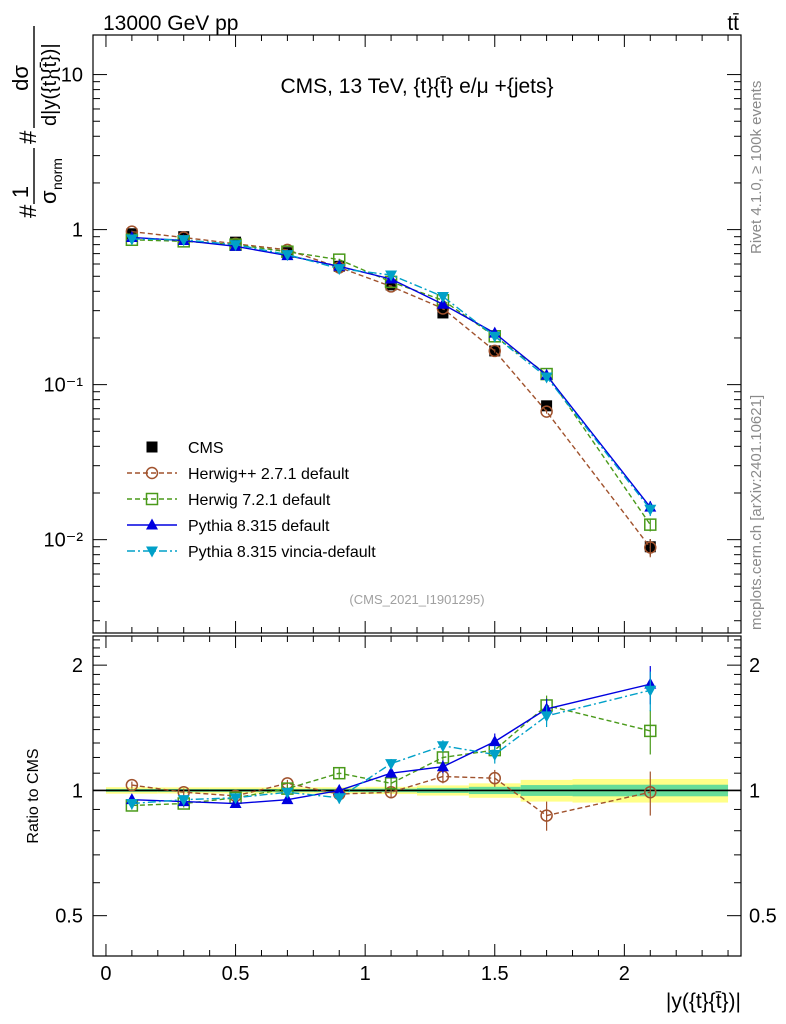 The image size is (786, 1024). What do you see at coordinates (33, 795) in the screenshot?
I see `ratio-ylabel: Ratio to CMS` at bounding box center [33, 795].